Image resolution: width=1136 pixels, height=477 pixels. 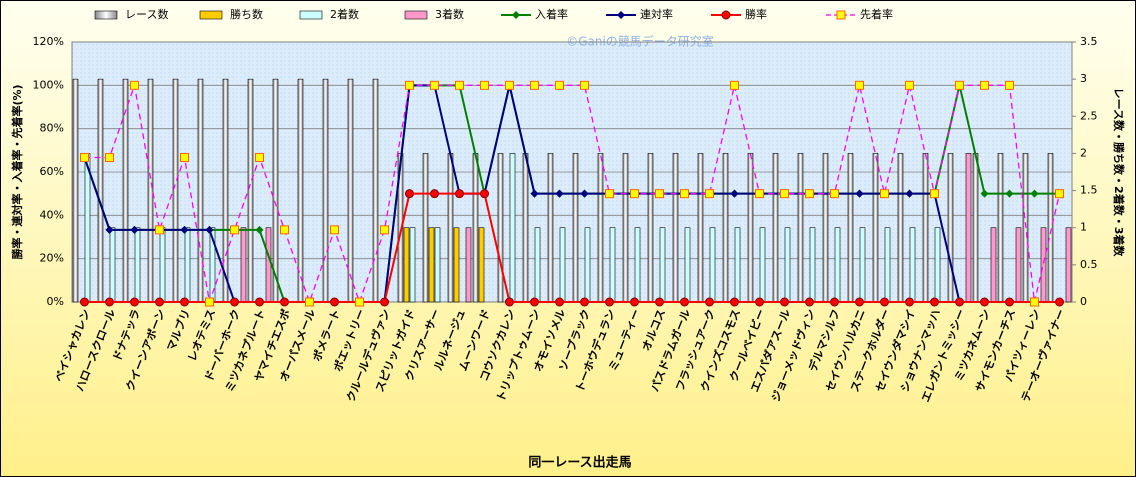 What do you see at coordinates (17, 171) in the screenshot?
I see `y-axis-title: 勝率・連対率・入着率・先着率(%)` at bounding box center [17, 171].